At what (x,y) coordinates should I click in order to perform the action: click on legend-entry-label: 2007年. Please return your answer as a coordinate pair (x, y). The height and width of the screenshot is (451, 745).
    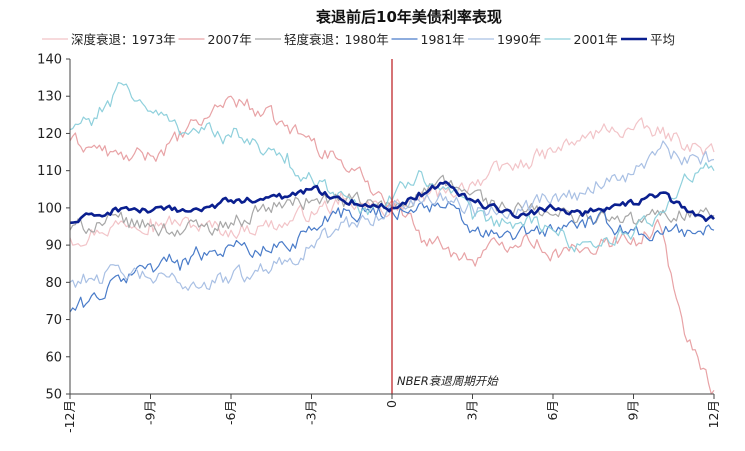
    Looking at the image, I should click on (230, 39).